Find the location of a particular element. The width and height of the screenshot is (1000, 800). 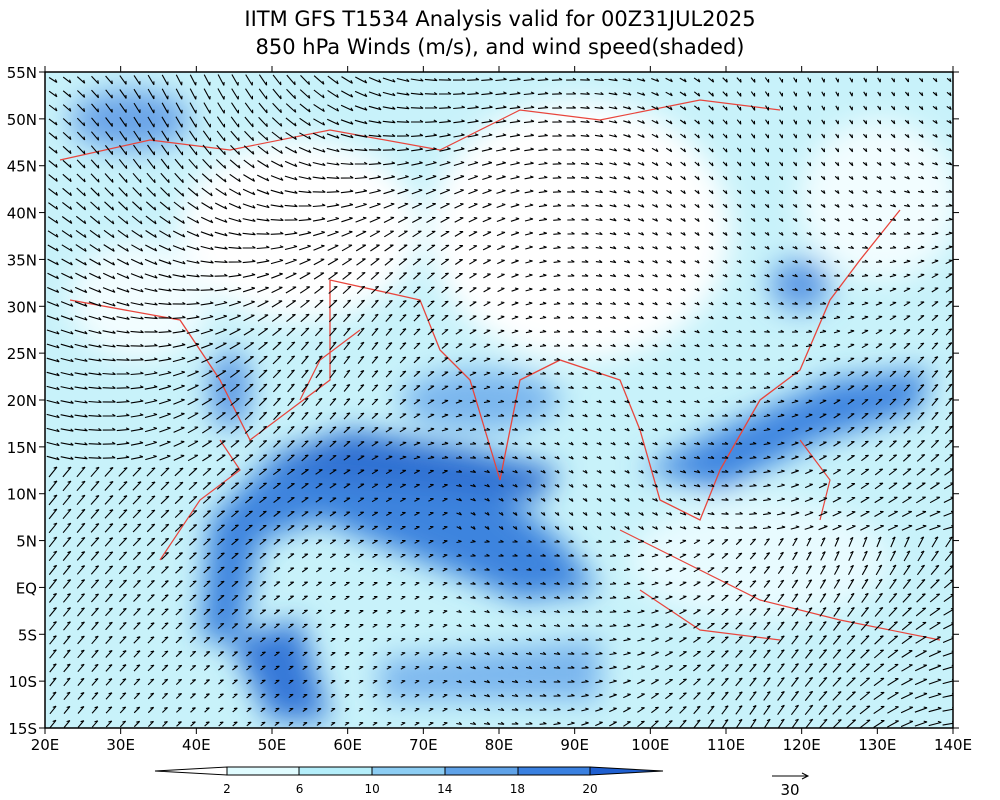

y-tick-label: 45N is located at coordinates (22, 167).